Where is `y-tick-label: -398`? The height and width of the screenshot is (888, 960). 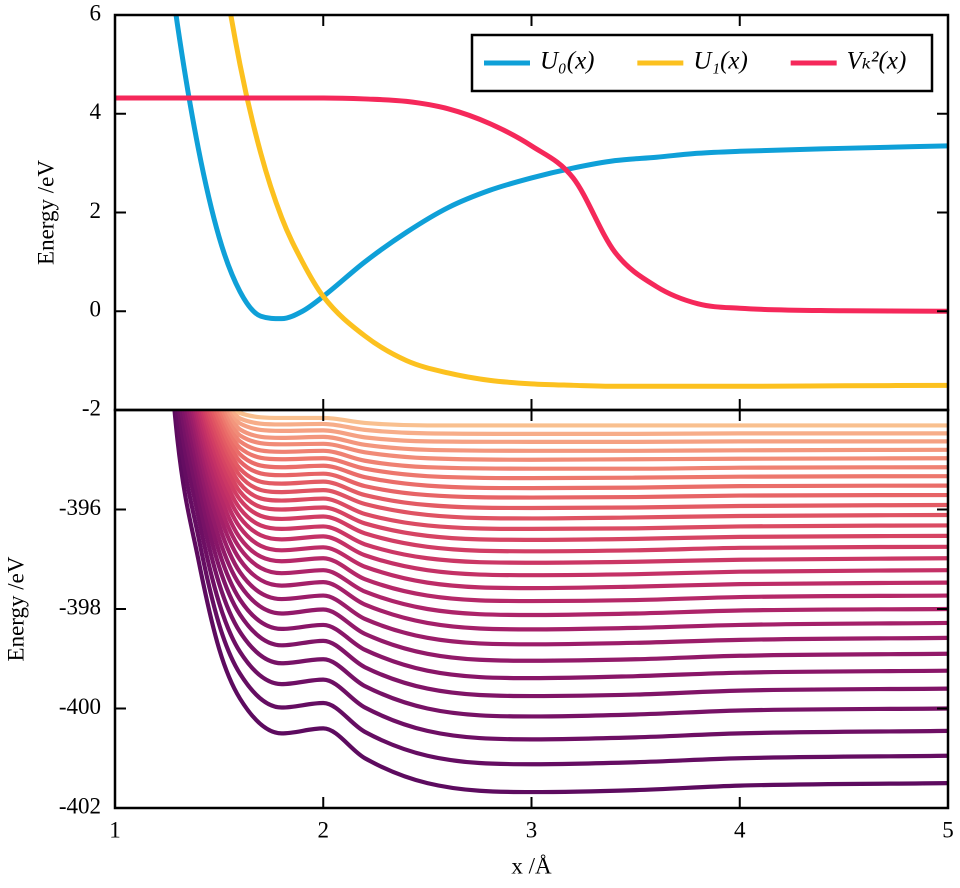
y-tick-label: -398 is located at coordinates (80, 606).